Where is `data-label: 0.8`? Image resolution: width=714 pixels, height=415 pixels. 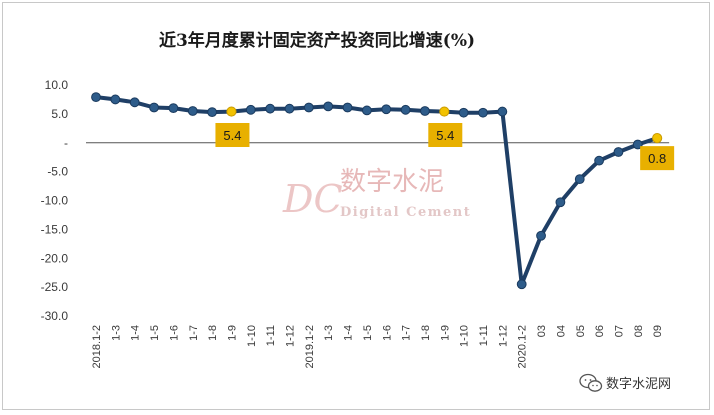 data-label: 0.8 is located at coordinates (657, 158).